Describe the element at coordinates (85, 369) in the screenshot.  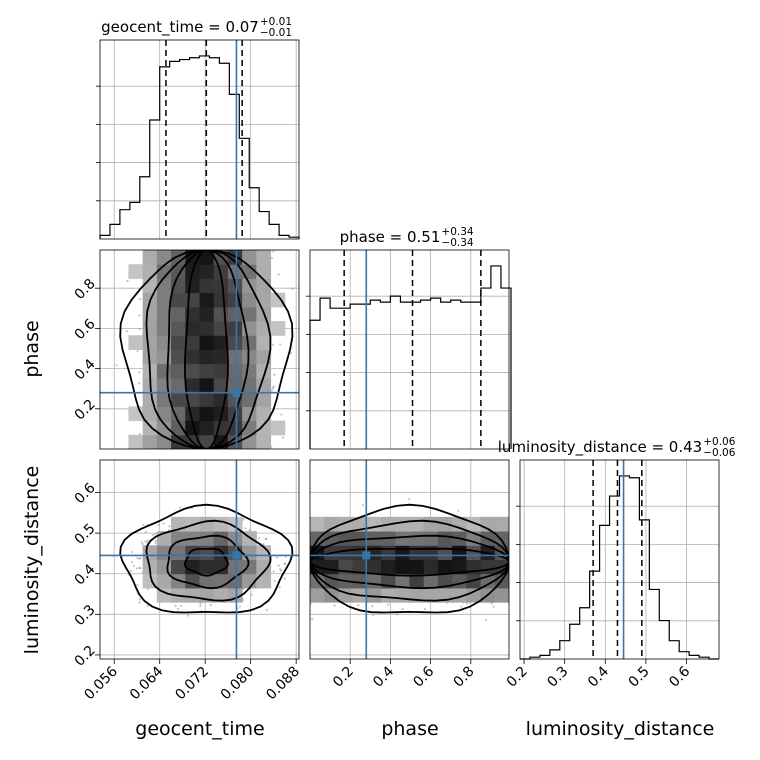
I see `y-tick-label-phase: 0.4` at that location.